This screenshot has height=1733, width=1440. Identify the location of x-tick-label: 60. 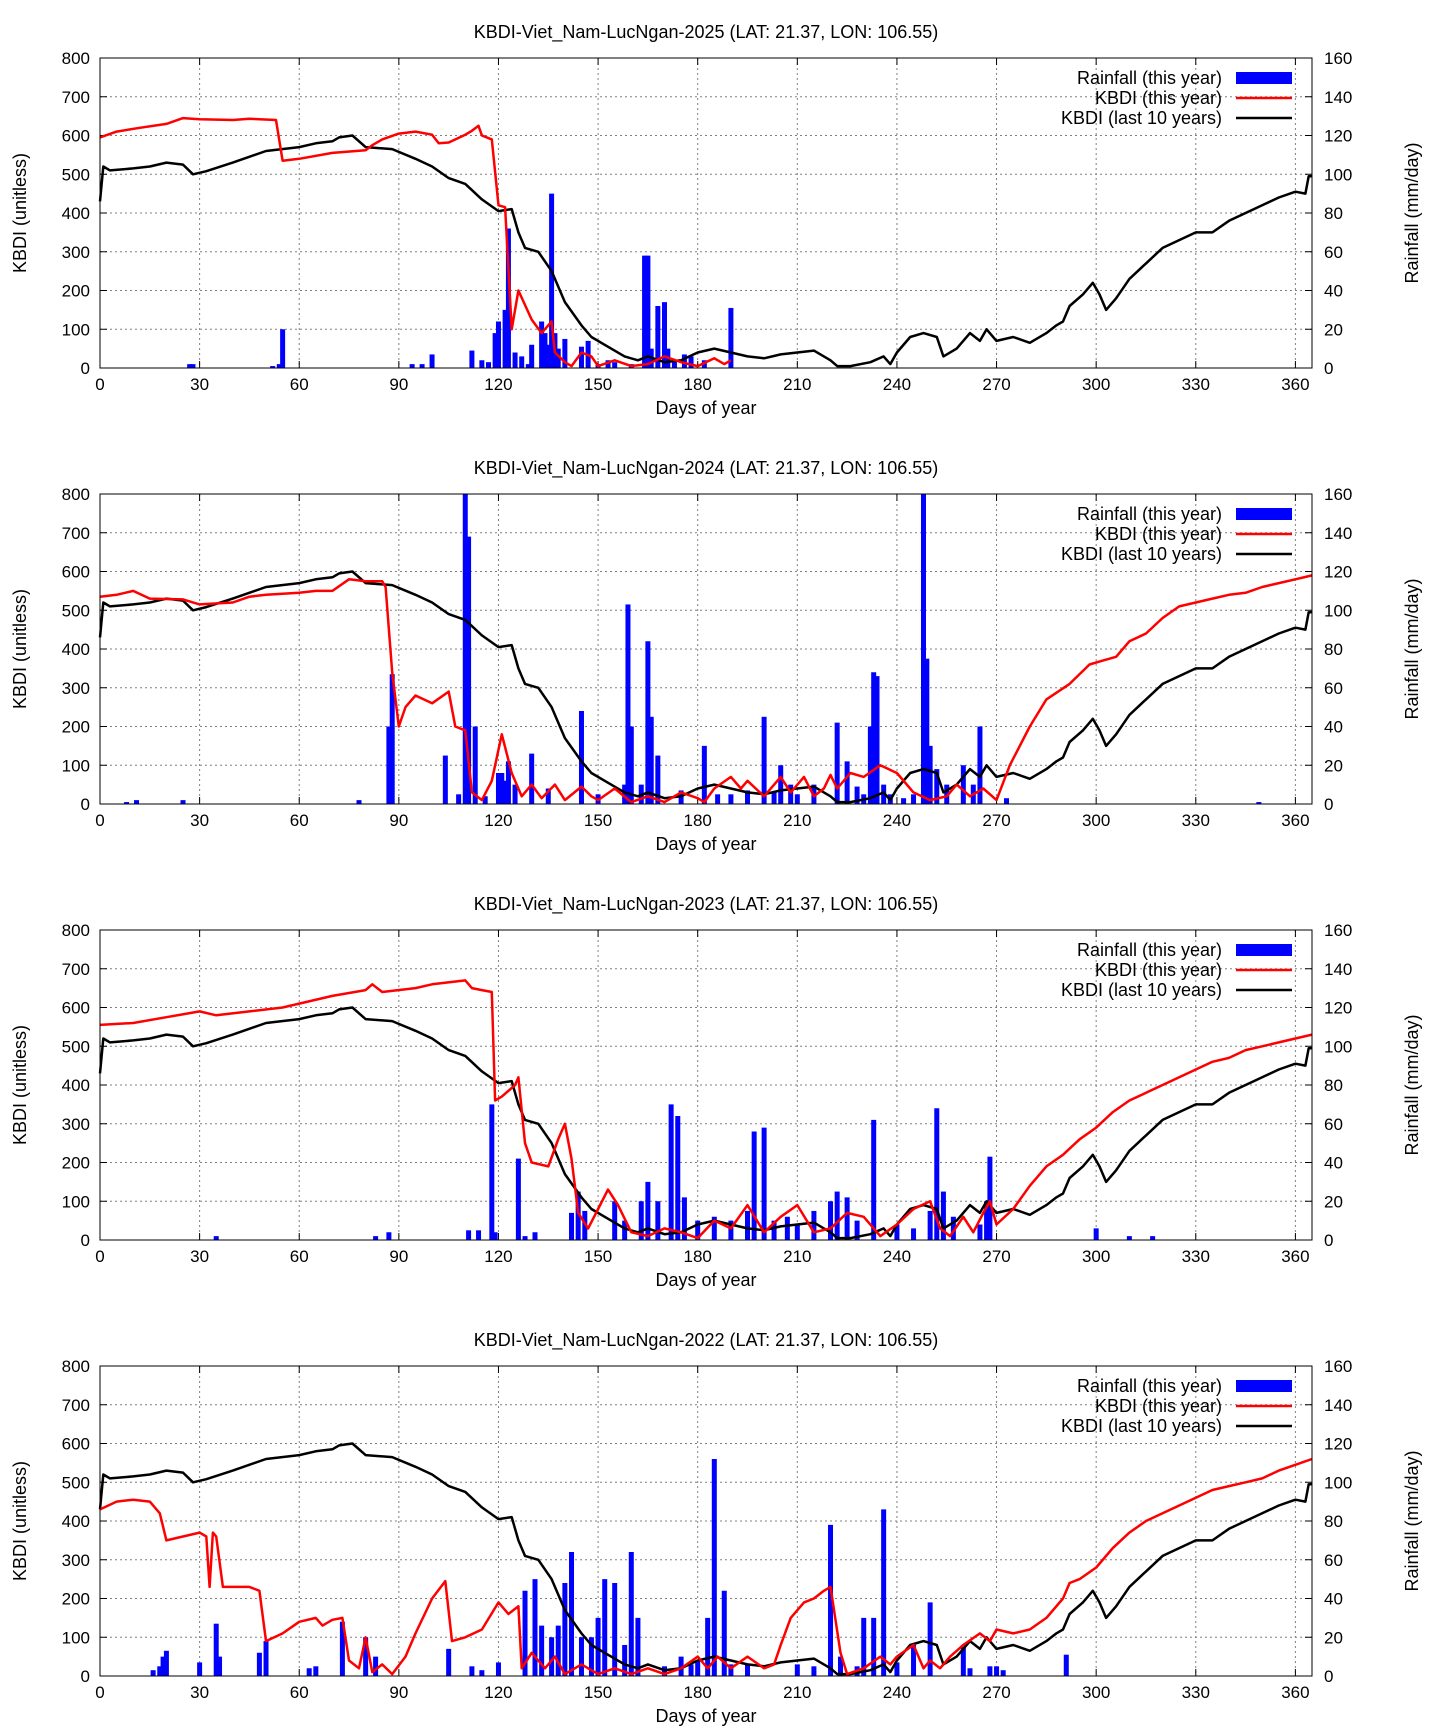
(299, 1256).